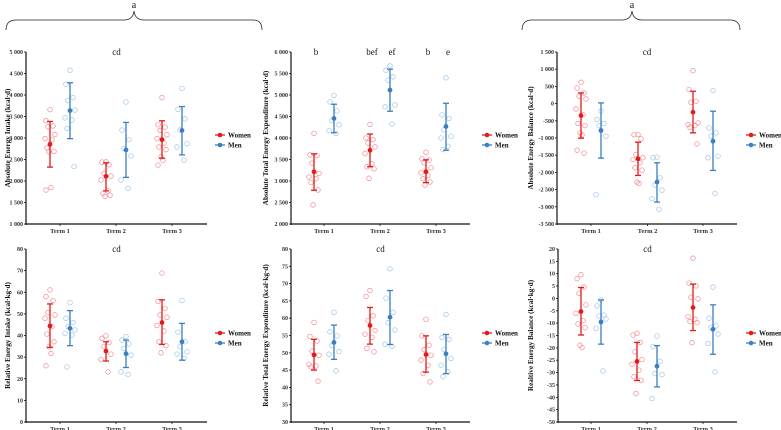 The width and height of the screenshot is (781, 430). I want to click on y-axis-label: Absolute Energy Balance (kcal·d), so click(531, 138).